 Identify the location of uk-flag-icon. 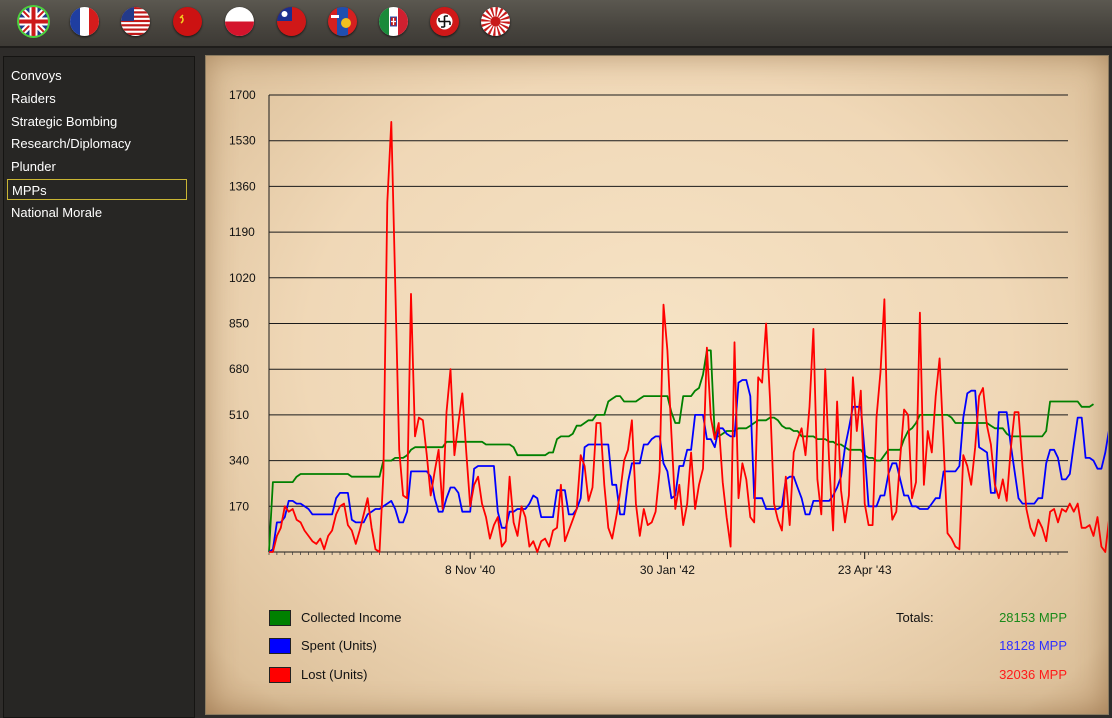
(33, 21).